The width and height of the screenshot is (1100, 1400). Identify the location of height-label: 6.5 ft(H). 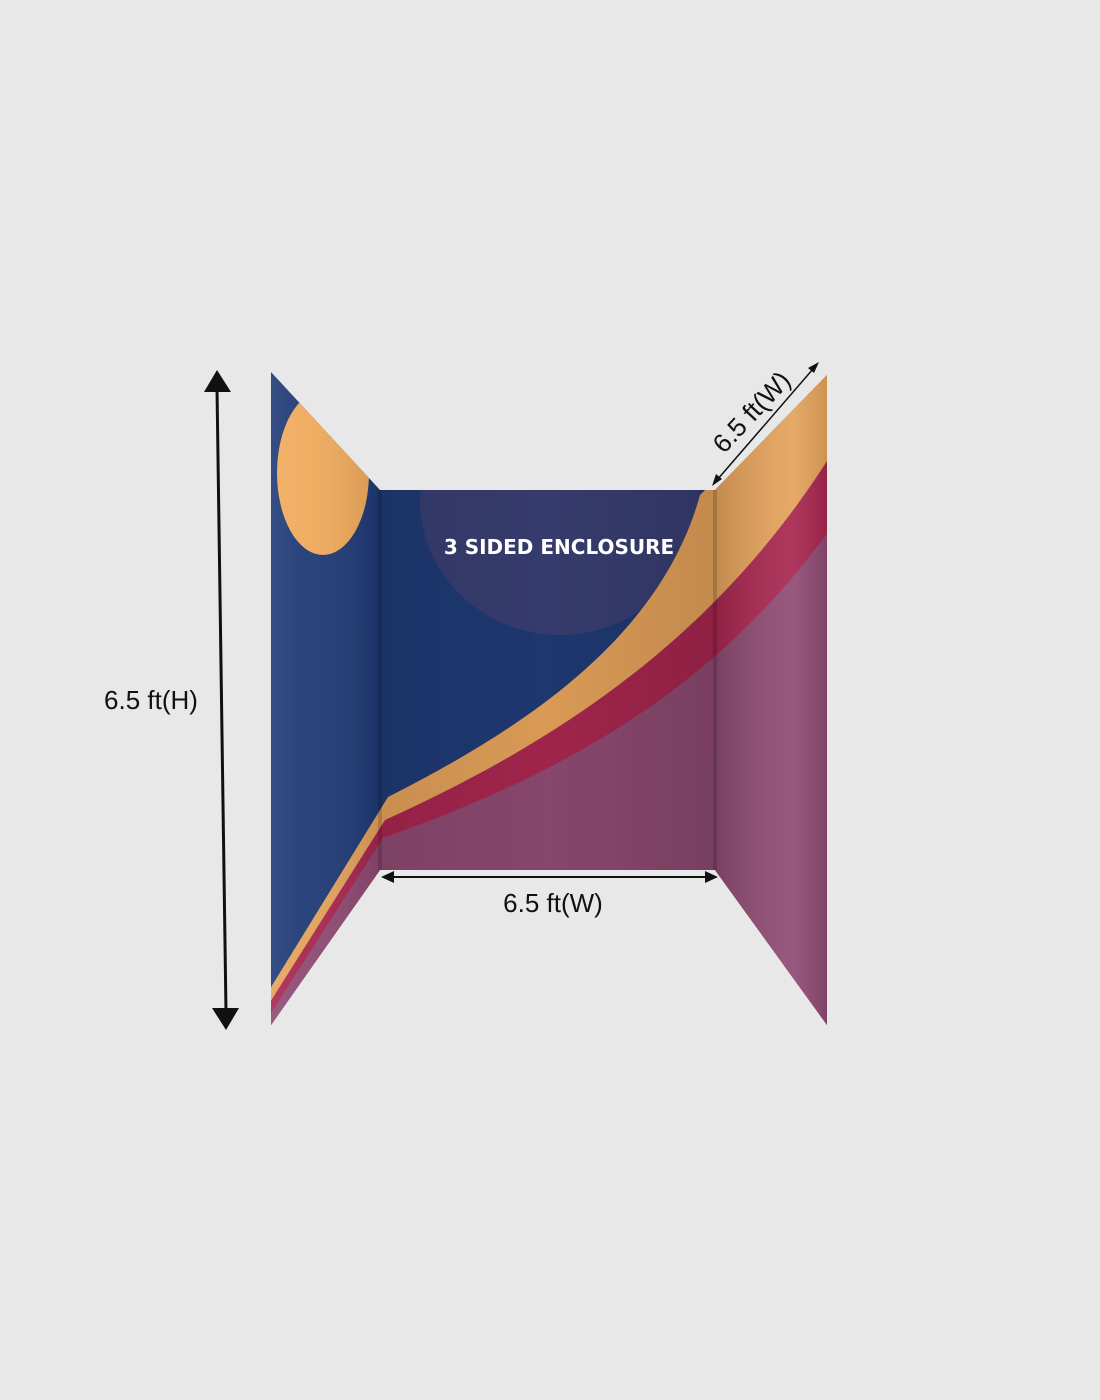
(151, 700).